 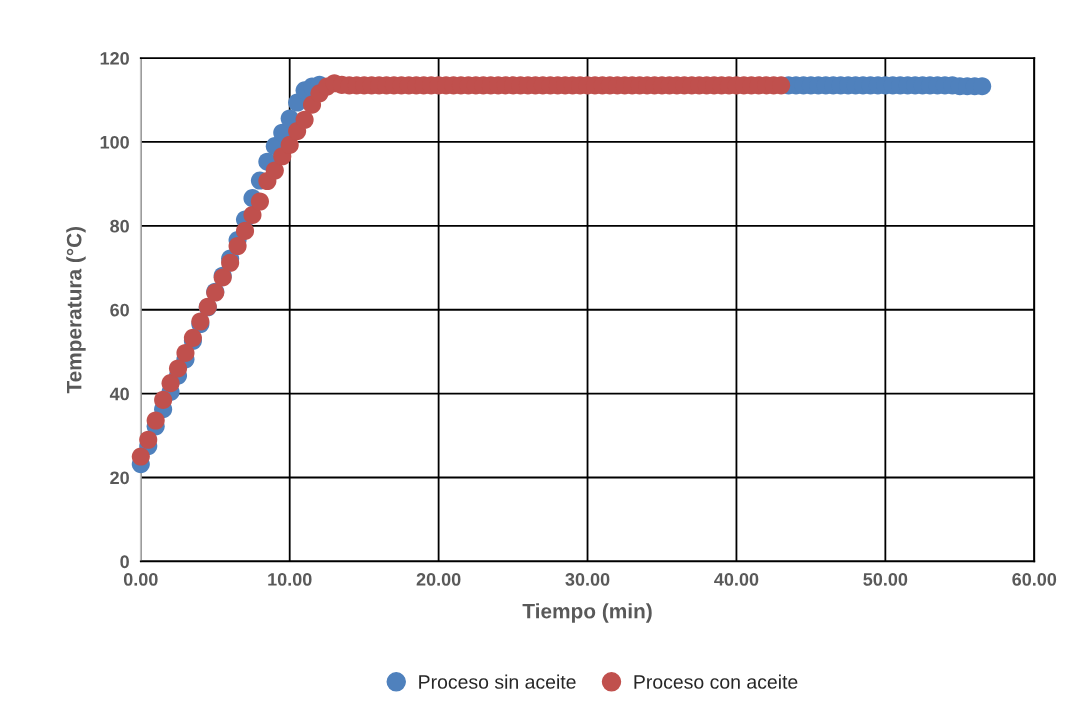 I want to click on y-tick-label: 40, so click(x=119, y=394).